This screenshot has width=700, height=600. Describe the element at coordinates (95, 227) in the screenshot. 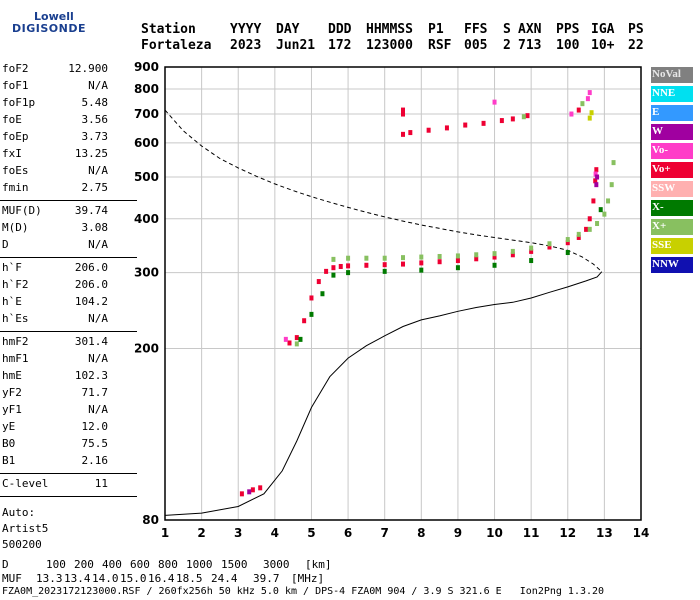

I see `param-value: 3.08` at that location.